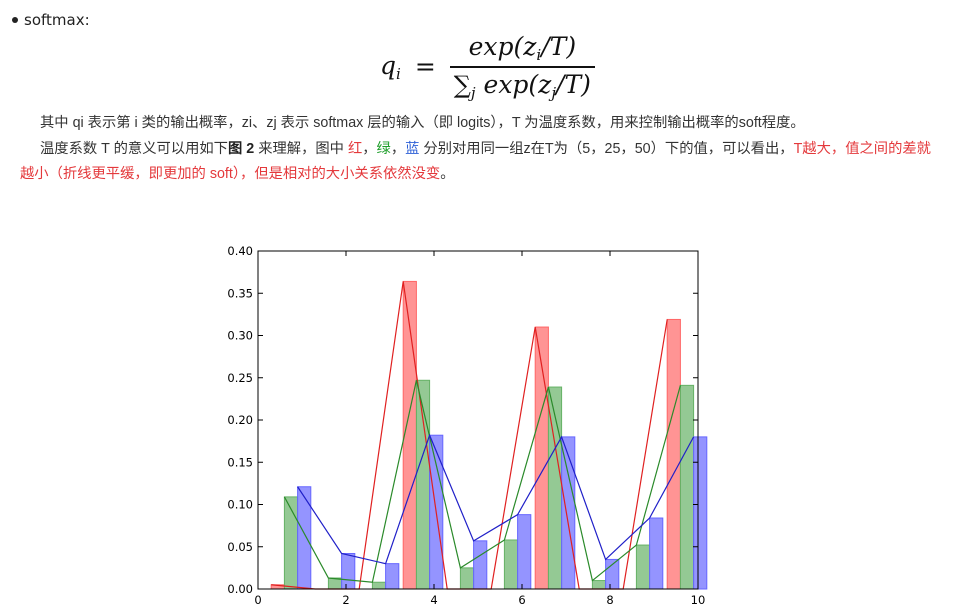 Image resolution: width=955 pixels, height=607 pixels. I want to click on figure-reference: 图 2, so click(241, 149).